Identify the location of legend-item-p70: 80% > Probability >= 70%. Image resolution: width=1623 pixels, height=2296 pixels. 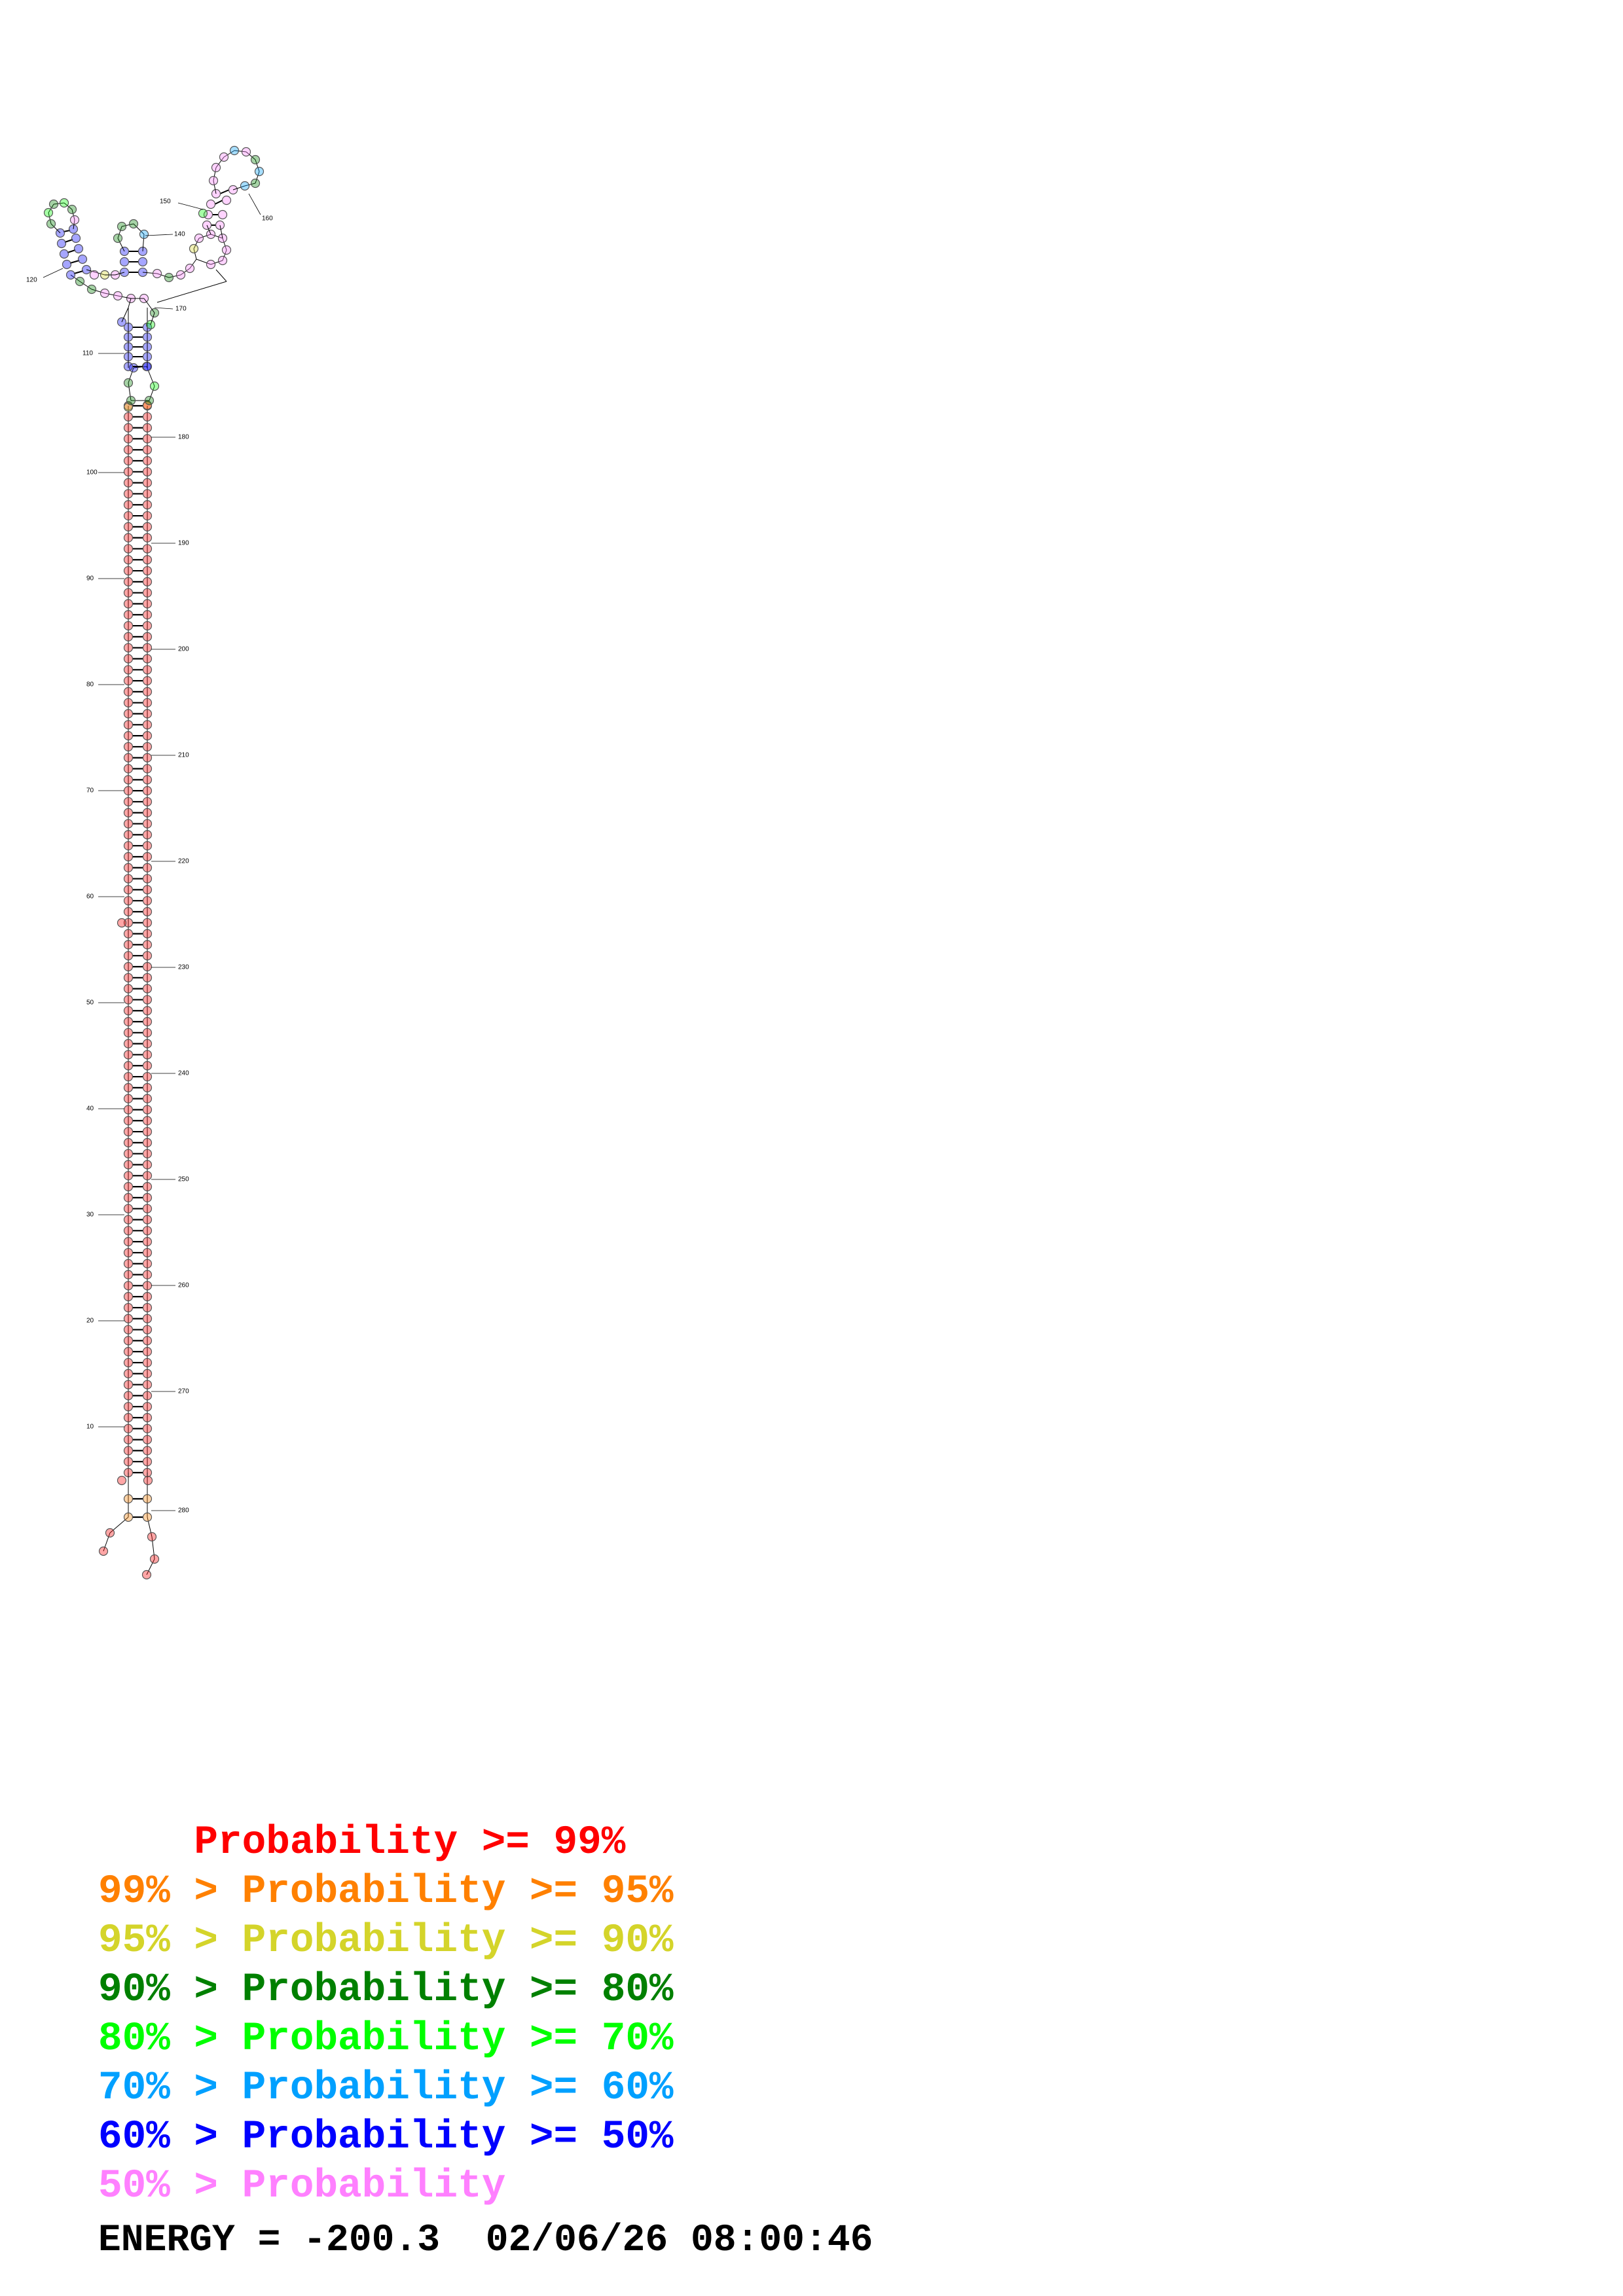
(386, 2039).